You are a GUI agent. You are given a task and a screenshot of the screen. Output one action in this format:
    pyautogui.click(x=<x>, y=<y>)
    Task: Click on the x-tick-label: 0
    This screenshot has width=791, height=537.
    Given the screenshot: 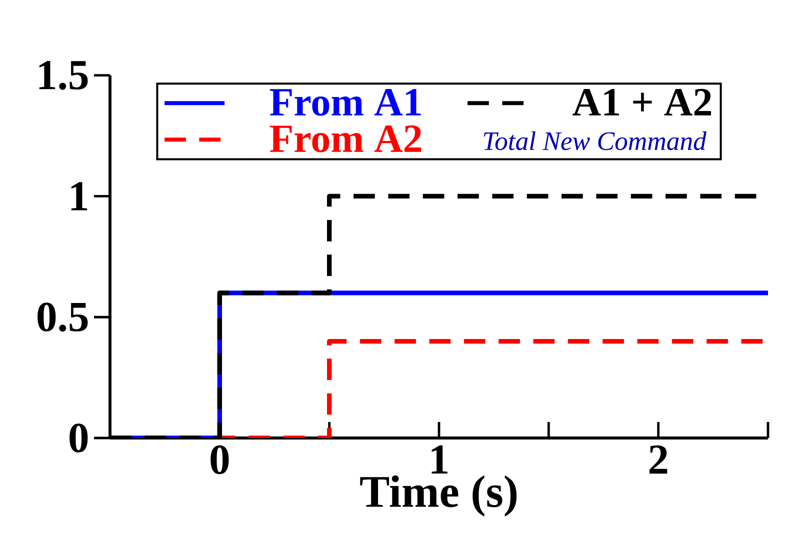 What is the action you would take?
    pyautogui.click(x=219, y=459)
    